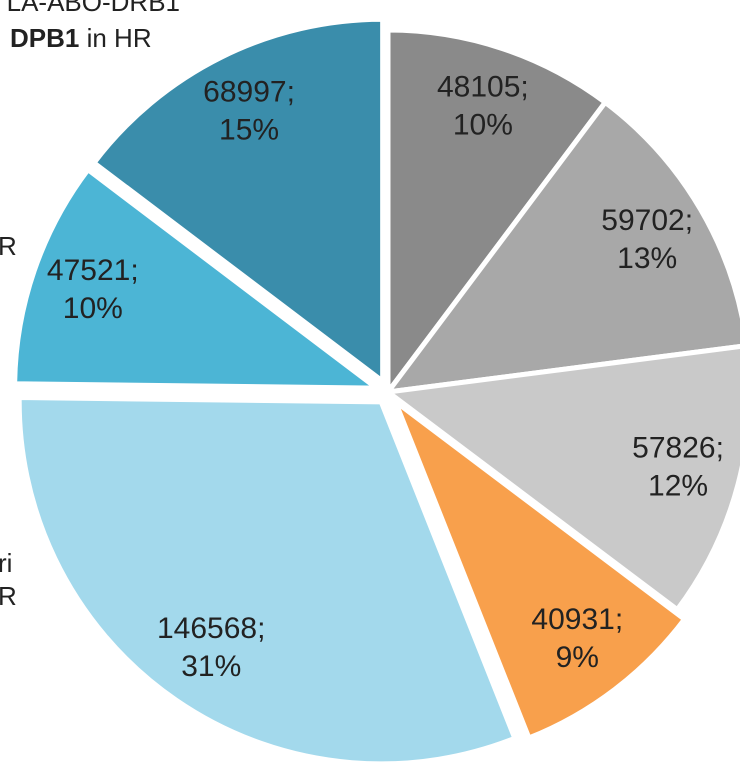 The width and height of the screenshot is (740, 766). I want to click on legend-fragment: DPB1, so click(44, 38).